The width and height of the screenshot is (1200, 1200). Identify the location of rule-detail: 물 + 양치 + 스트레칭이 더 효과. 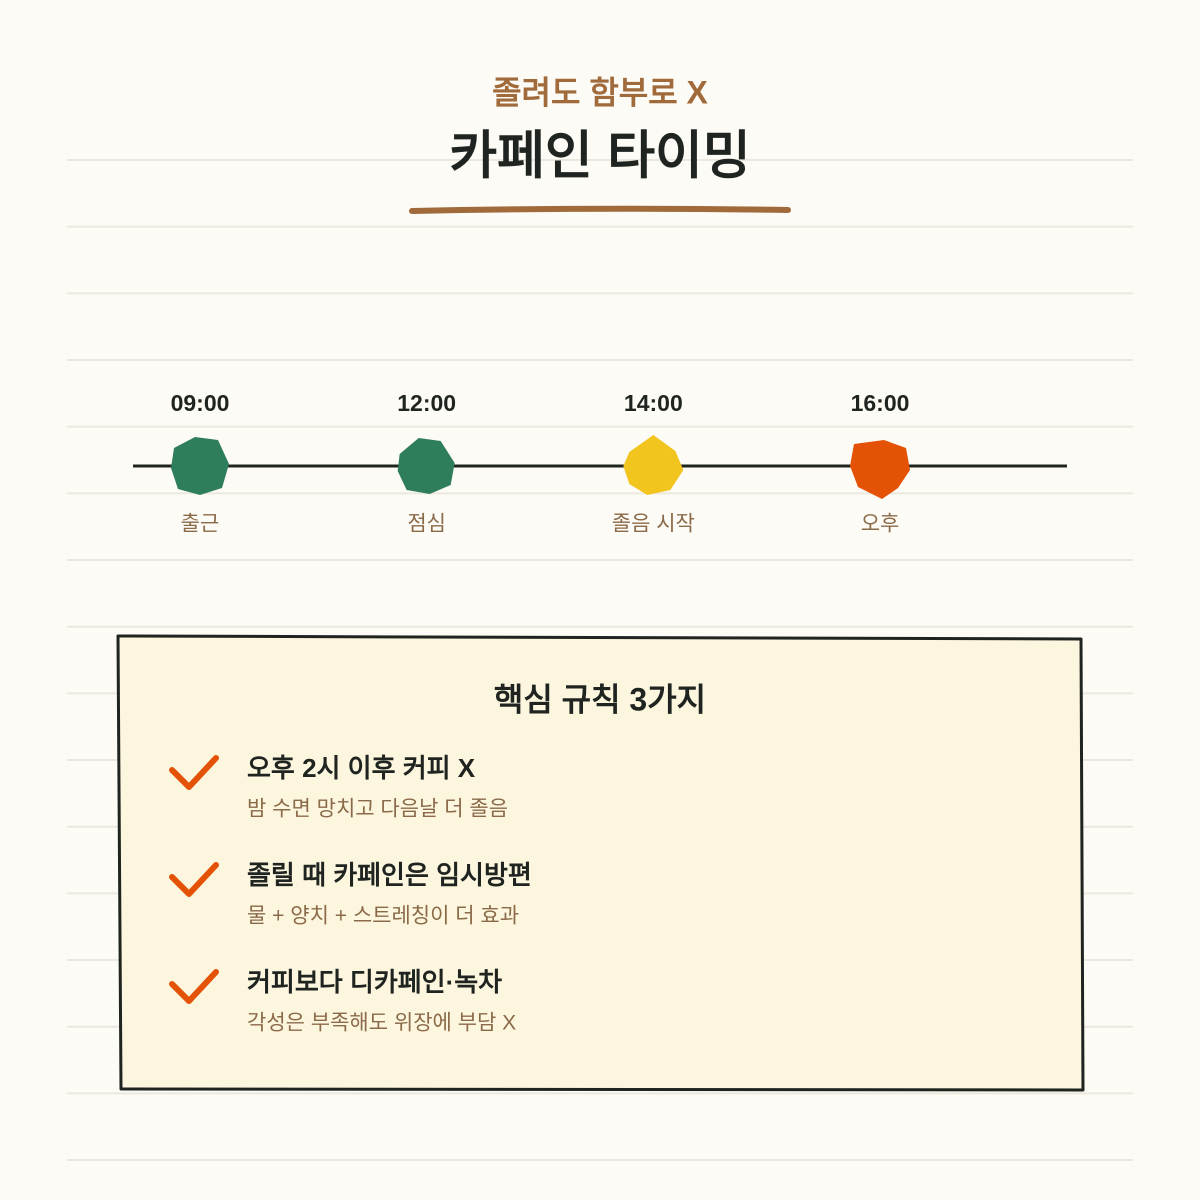
(383, 916).